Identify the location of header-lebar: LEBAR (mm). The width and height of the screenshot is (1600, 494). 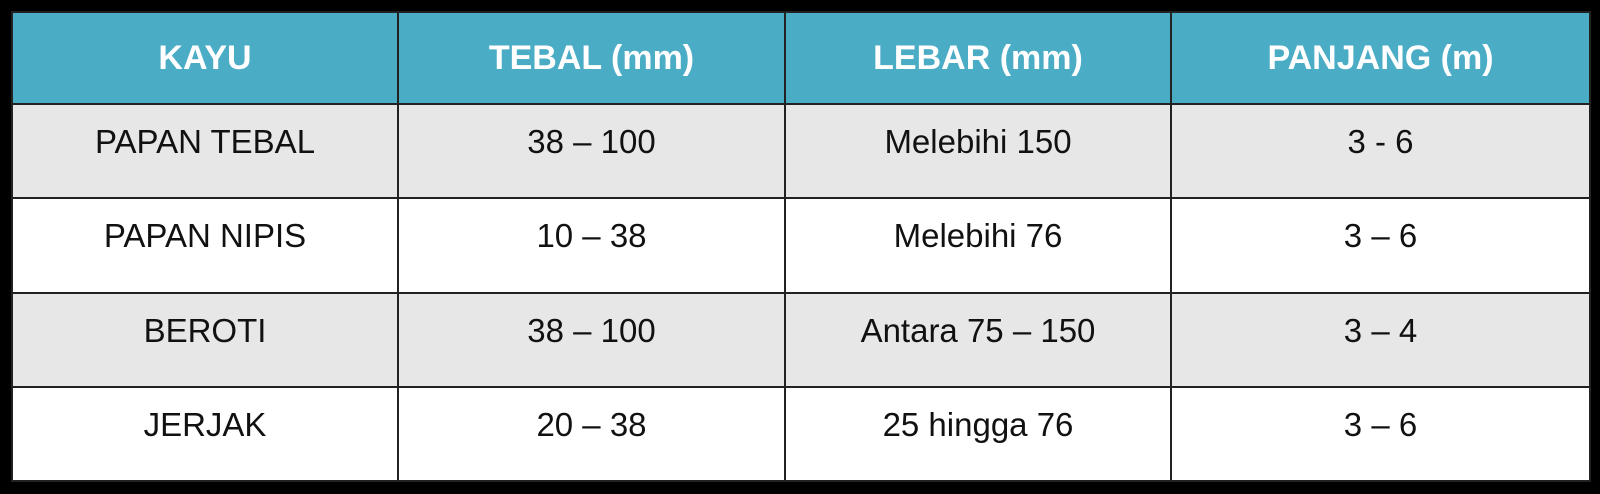
(978, 58).